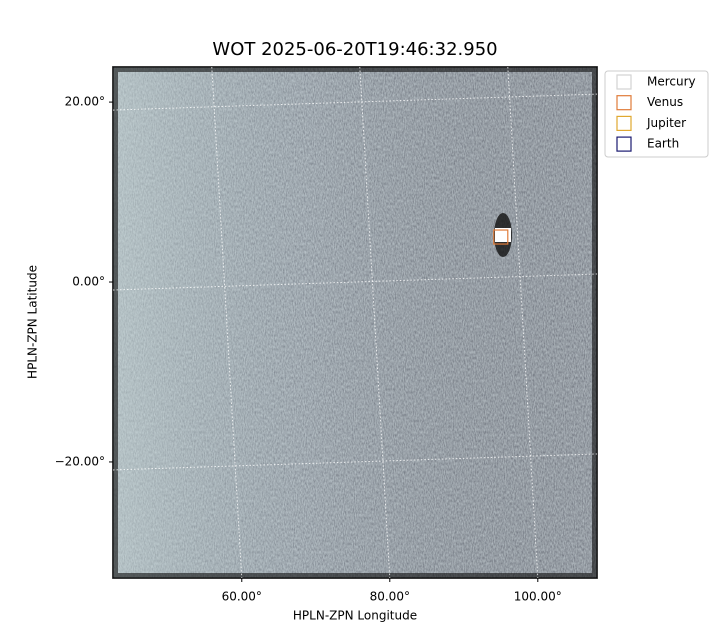  What do you see at coordinates (390, 597) in the screenshot?
I see `x-tick-label: 80.00°` at bounding box center [390, 597].